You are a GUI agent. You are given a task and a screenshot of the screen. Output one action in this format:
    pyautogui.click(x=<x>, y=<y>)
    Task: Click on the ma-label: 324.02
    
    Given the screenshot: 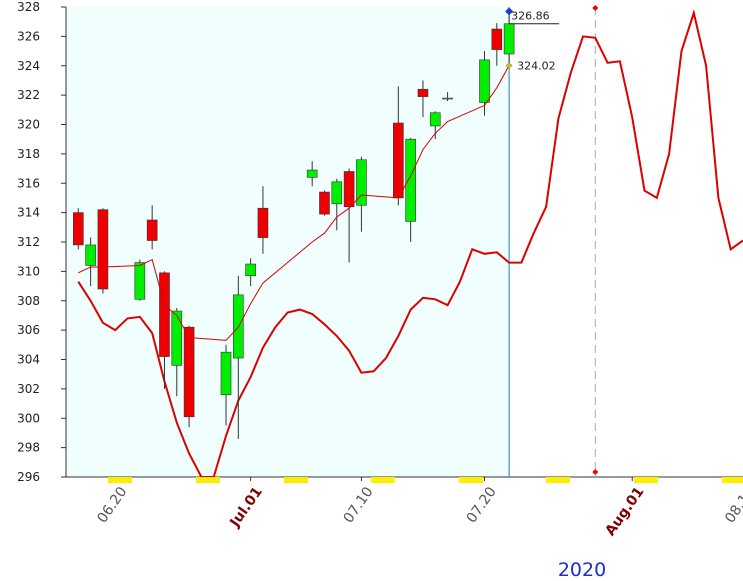 What is the action you would take?
    pyautogui.click(x=536, y=65)
    